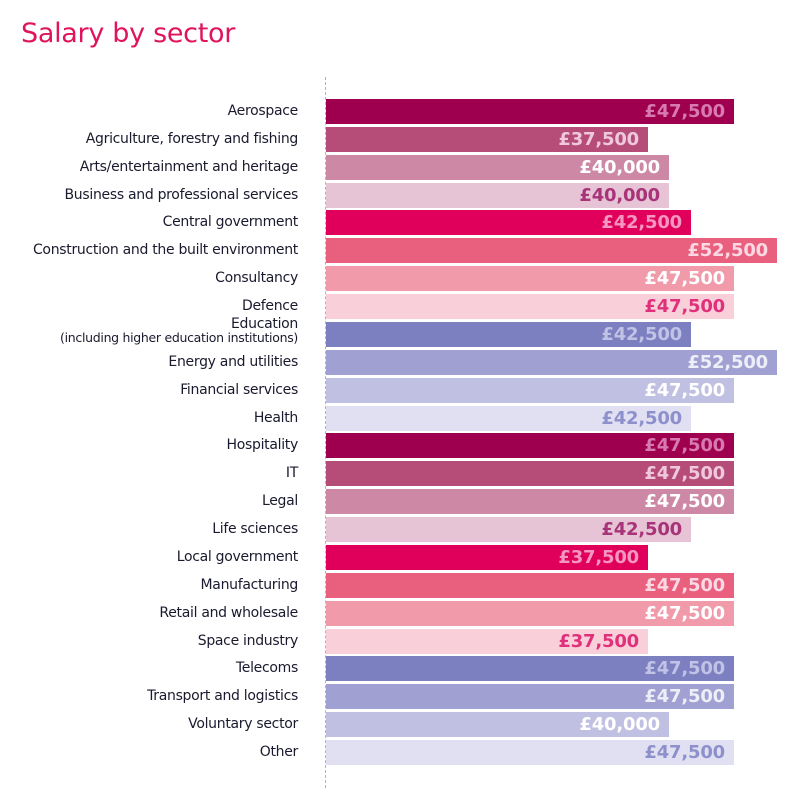 The width and height of the screenshot is (808, 801). I want to click on category-label: Legal, so click(280, 501).